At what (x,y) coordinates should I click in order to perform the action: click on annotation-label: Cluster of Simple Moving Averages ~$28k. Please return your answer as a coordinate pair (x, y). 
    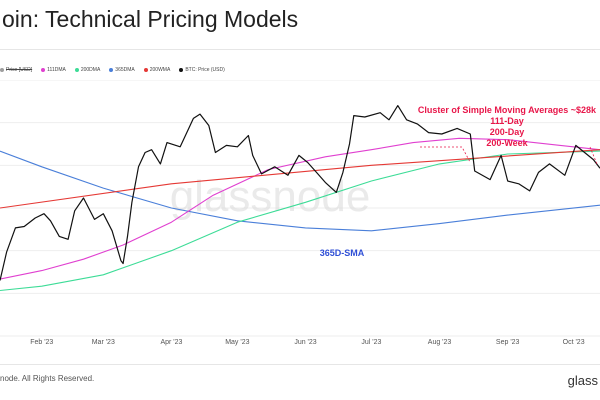
    Looking at the image, I should click on (507, 110).